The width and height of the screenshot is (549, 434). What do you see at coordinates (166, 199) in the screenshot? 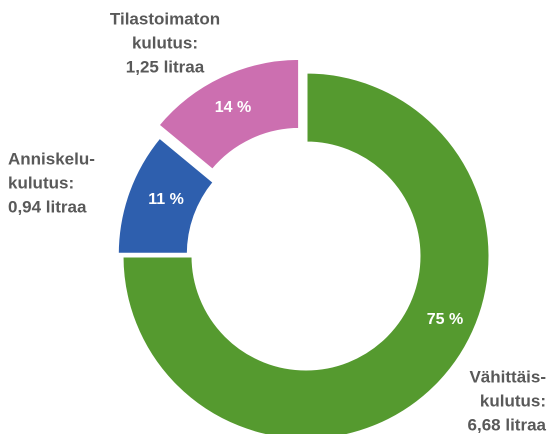
I see `value-label: 11 %` at bounding box center [166, 199].